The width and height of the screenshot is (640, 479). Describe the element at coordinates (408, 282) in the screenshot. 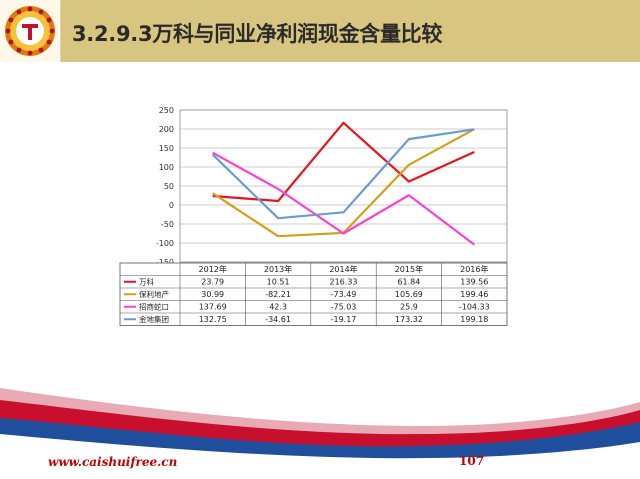

I see `data-label: 61.84` at that location.